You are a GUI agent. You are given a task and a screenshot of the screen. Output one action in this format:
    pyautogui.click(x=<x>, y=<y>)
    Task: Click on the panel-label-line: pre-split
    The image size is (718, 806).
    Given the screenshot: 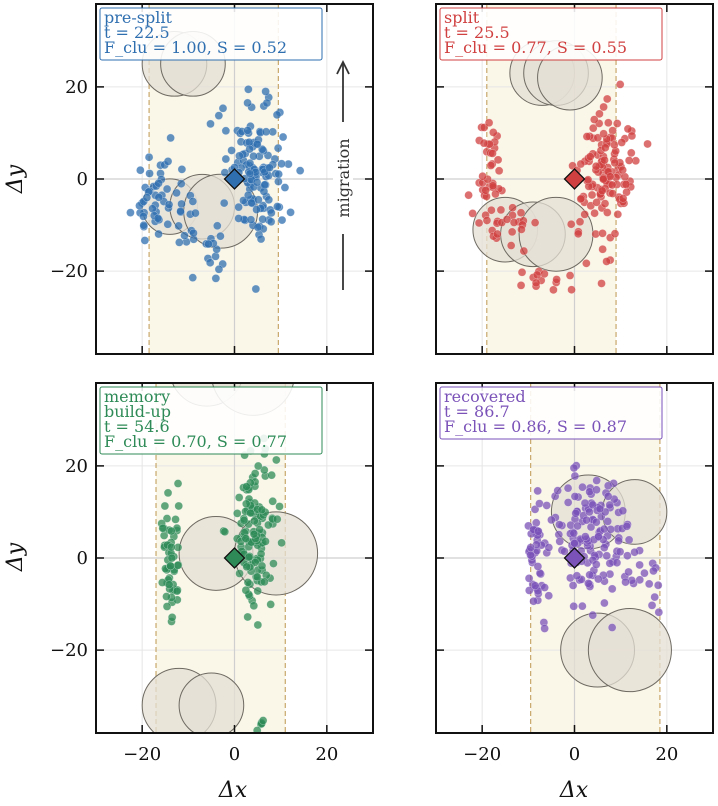 What is the action you would take?
    pyautogui.click(x=138, y=17)
    